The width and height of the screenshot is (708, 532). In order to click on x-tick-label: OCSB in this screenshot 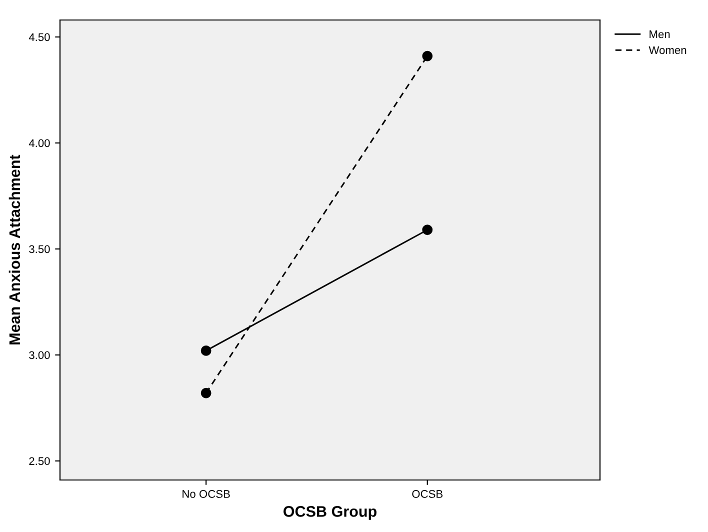, I will do `click(427, 494)`.